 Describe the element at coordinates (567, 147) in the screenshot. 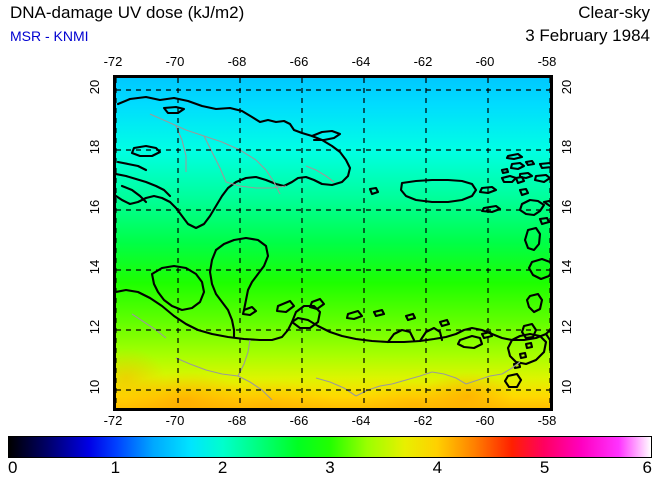

I see `ytick-right-18: 18` at that location.